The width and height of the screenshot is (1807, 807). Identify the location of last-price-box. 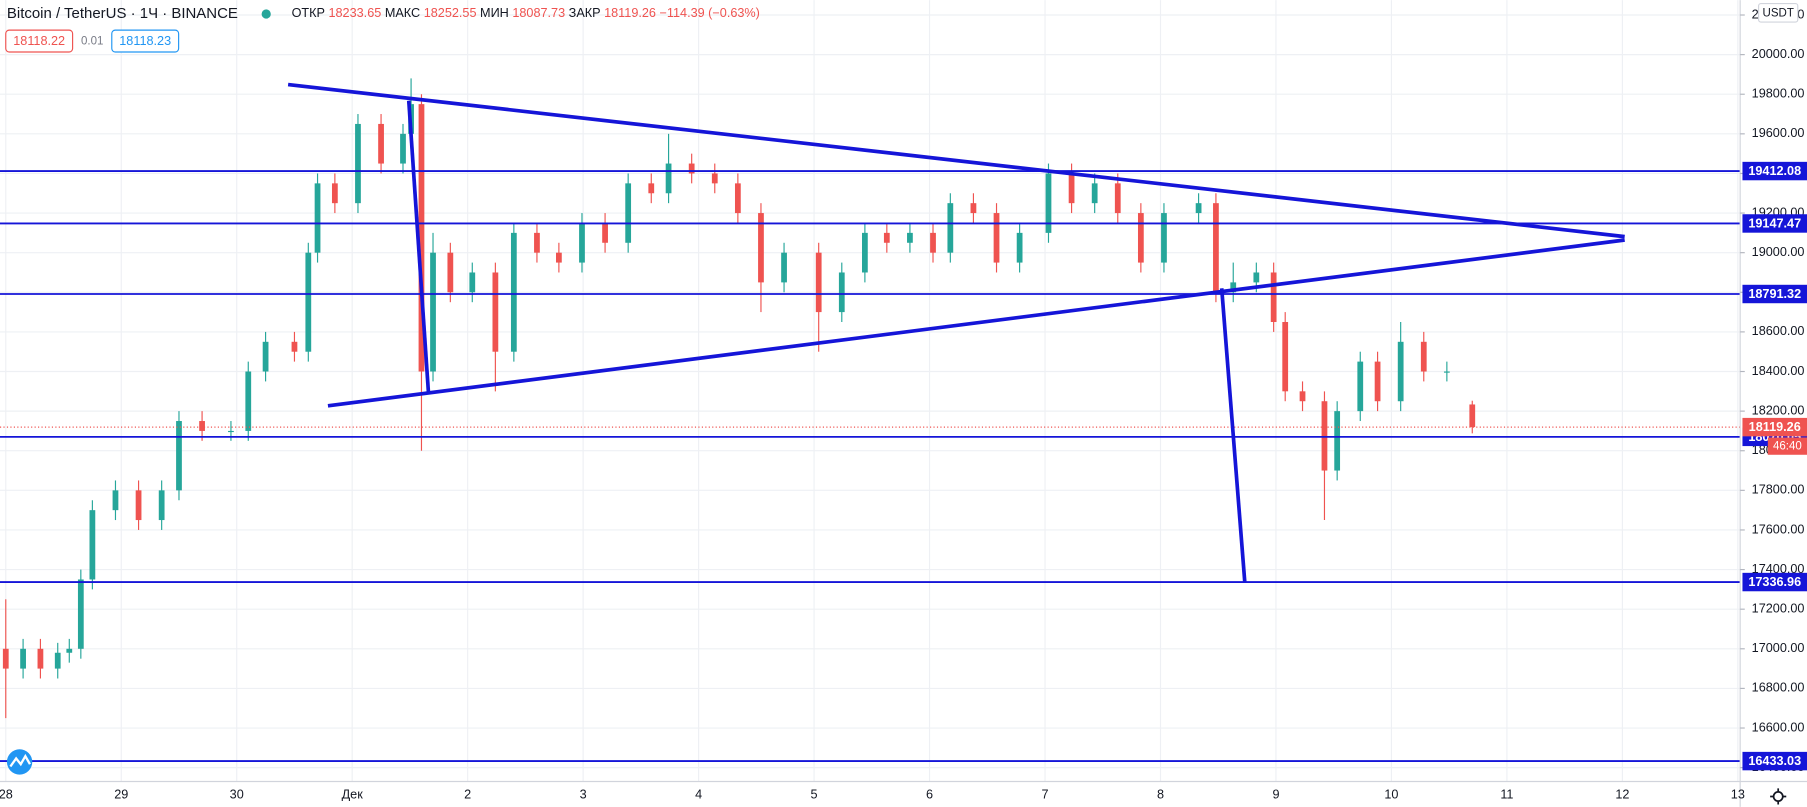
(1774, 427).